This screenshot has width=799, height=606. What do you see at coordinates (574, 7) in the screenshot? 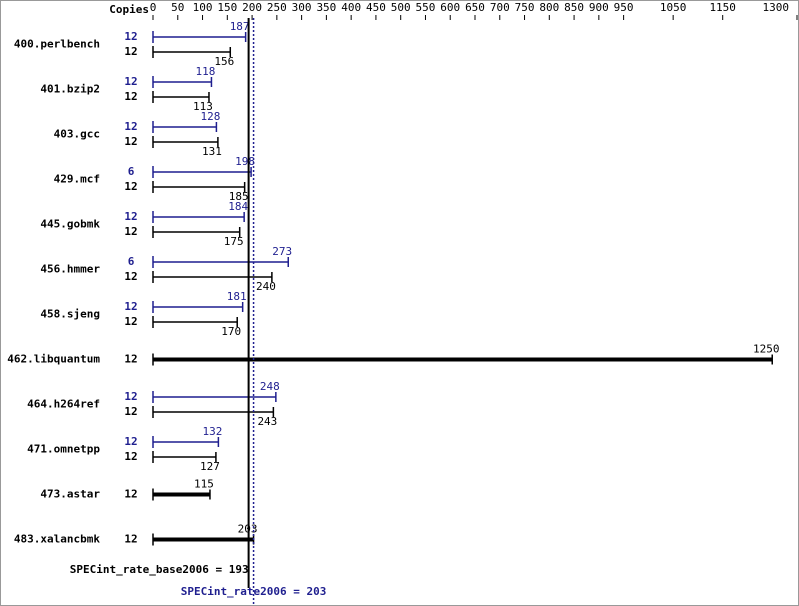
I see `x-tick-label: 850` at bounding box center [574, 7].